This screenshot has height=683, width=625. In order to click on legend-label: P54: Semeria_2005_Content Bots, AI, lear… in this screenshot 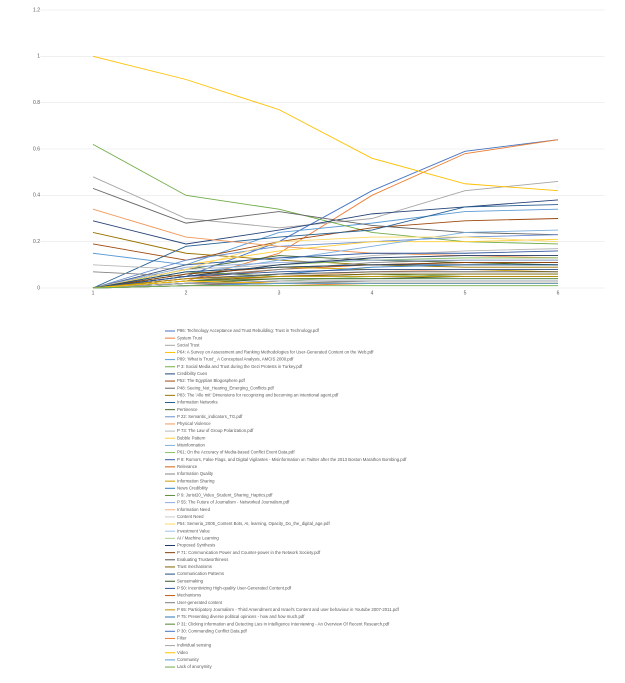, I will do `click(253, 523)`.